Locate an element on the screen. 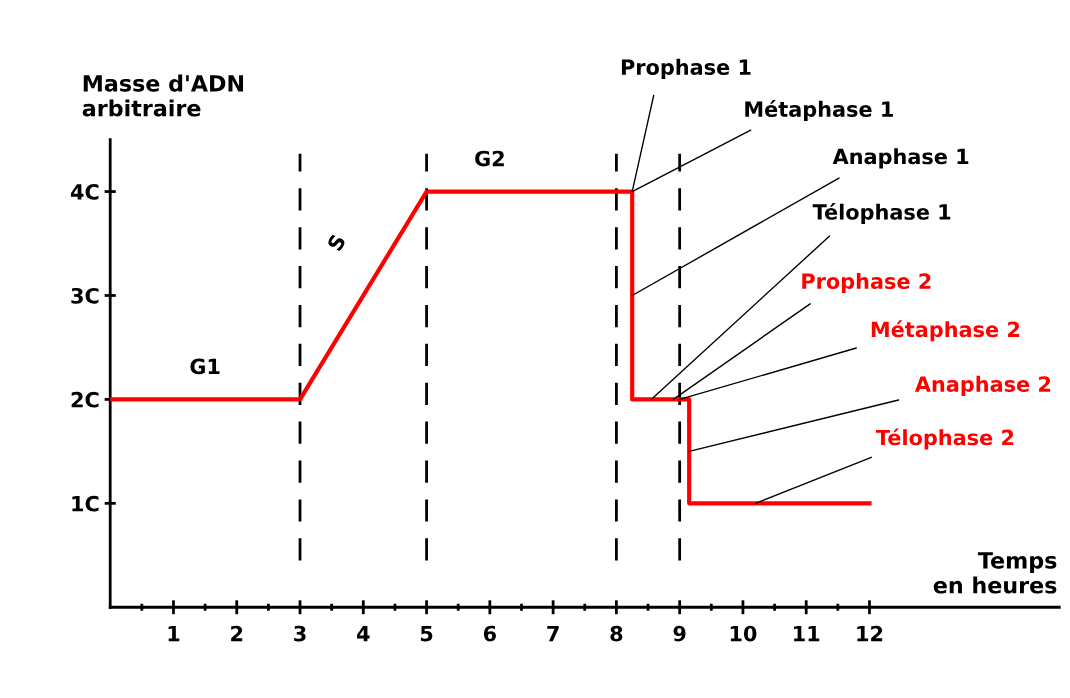 The width and height of the screenshot is (1070, 698). y-tick-label: 2C is located at coordinates (85, 399).